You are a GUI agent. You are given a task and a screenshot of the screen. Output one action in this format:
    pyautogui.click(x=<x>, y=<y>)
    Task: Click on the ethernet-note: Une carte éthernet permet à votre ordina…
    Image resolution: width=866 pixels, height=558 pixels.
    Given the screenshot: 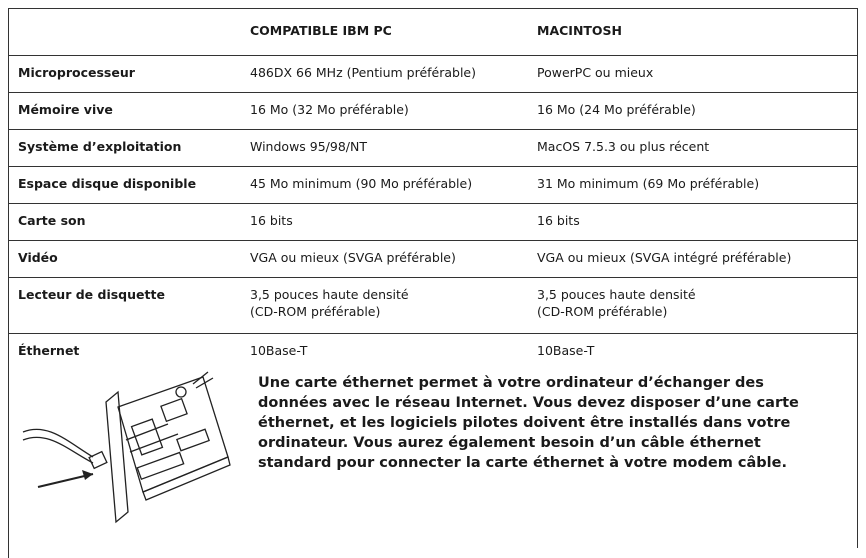 What is the action you would take?
    pyautogui.click(x=528, y=423)
    